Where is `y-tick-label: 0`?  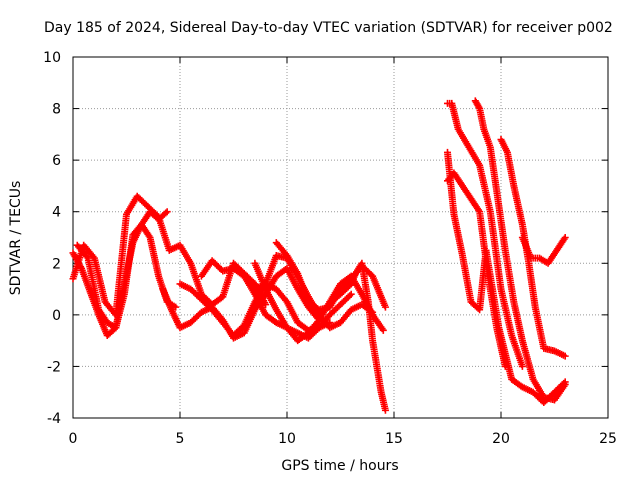
y-tick-label: 0 is located at coordinates (56, 316).